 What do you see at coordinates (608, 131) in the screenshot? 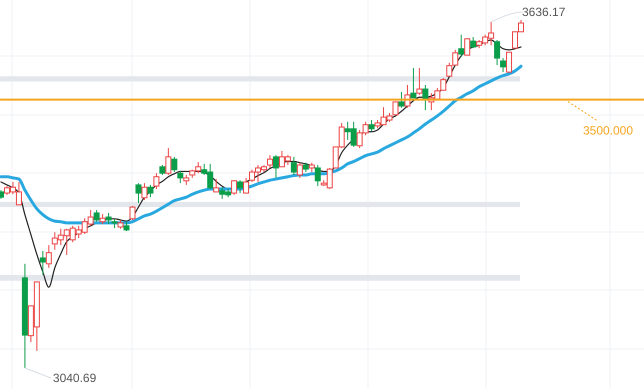
I see `legend-label: 3500.000` at bounding box center [608, 131].